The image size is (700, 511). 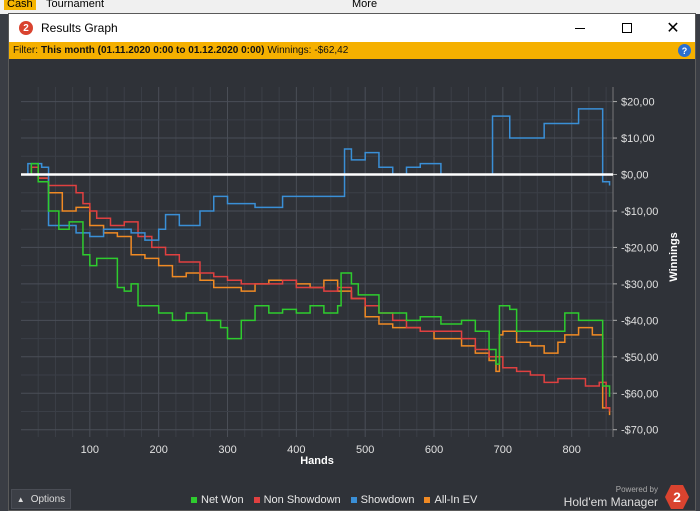 I want to click on x-tick-label: 800, so click(x=572, y=450).